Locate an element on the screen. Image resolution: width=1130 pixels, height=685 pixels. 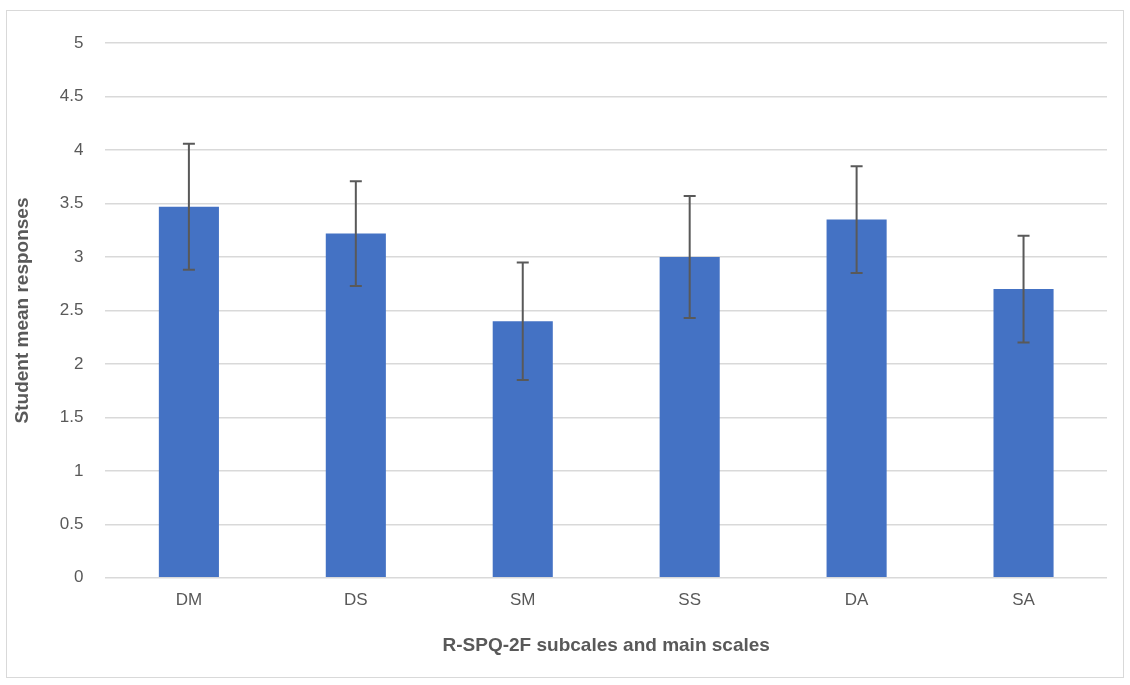
x-tick-label: SA is located at coordinates (1024, 599).